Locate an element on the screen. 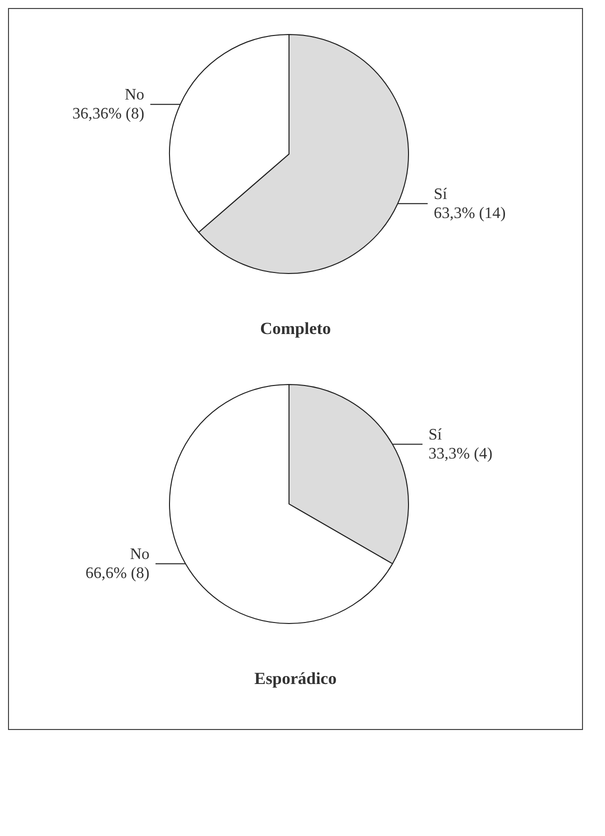 The width and height of the screenshot is (605, 836). data-label: 63,3% (14) is located at coordinates (470, 213).